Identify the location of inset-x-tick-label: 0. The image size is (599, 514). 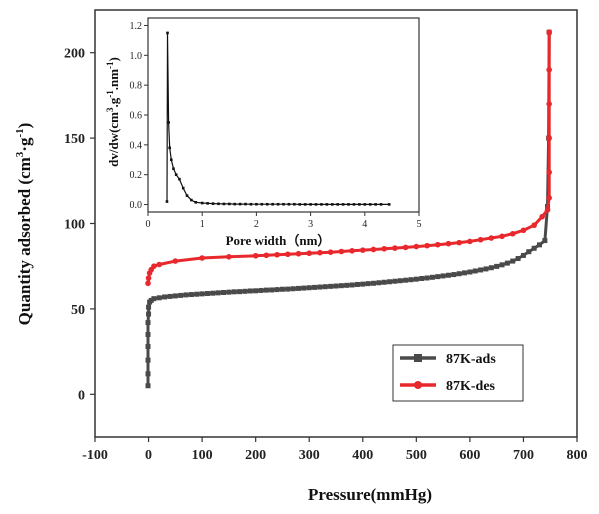
(148, 224).